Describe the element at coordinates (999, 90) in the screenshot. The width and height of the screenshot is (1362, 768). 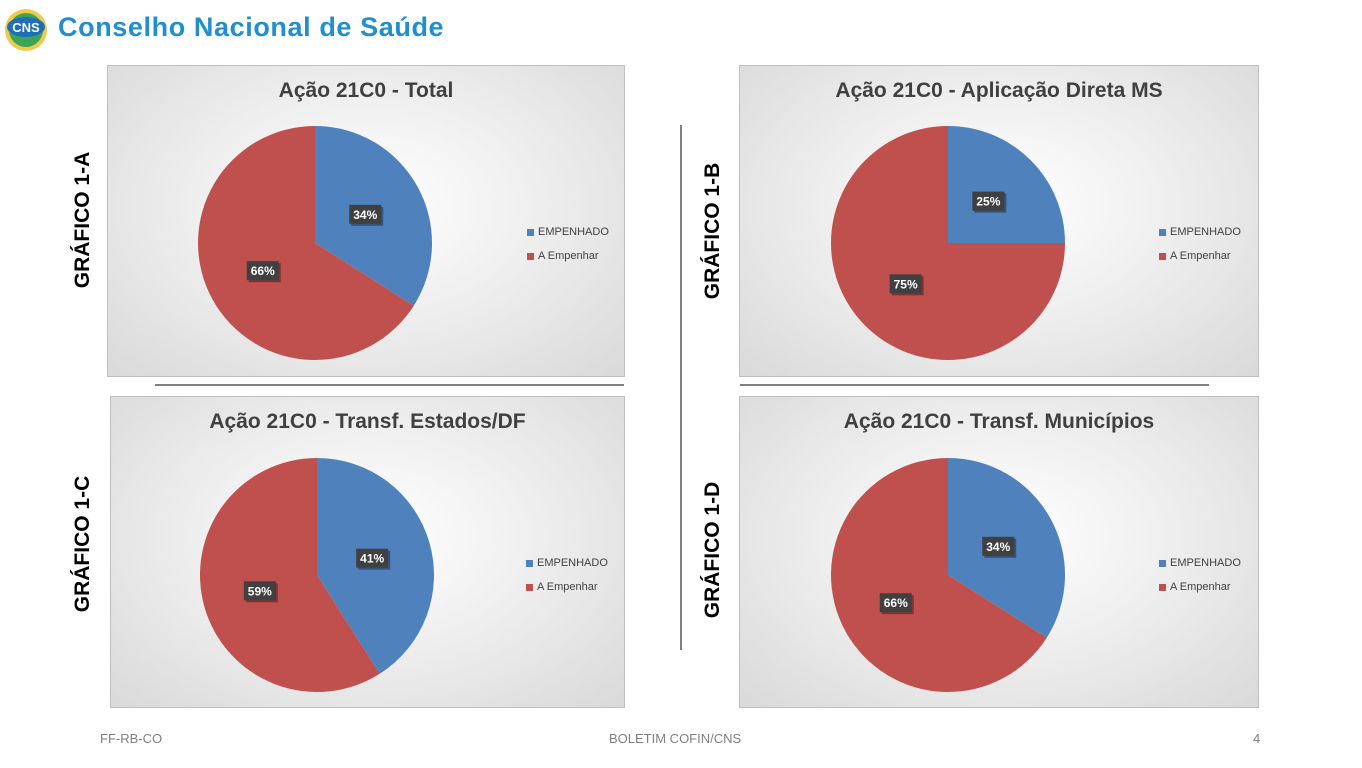
I see `chart-title: Ação 21C0 - Aplicação Direta MS` at that location.